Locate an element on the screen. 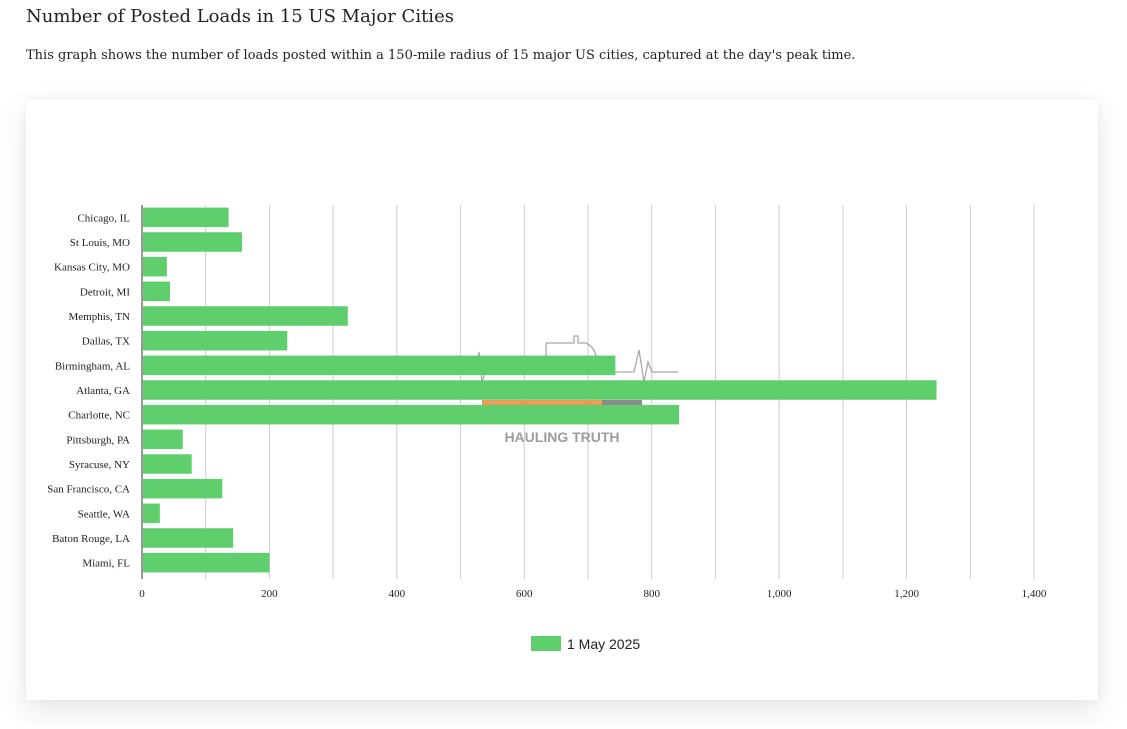 The height and width of the screenshot is (729, 1127). category-label: Birmingham, AL is located at coordinates (92, 366).